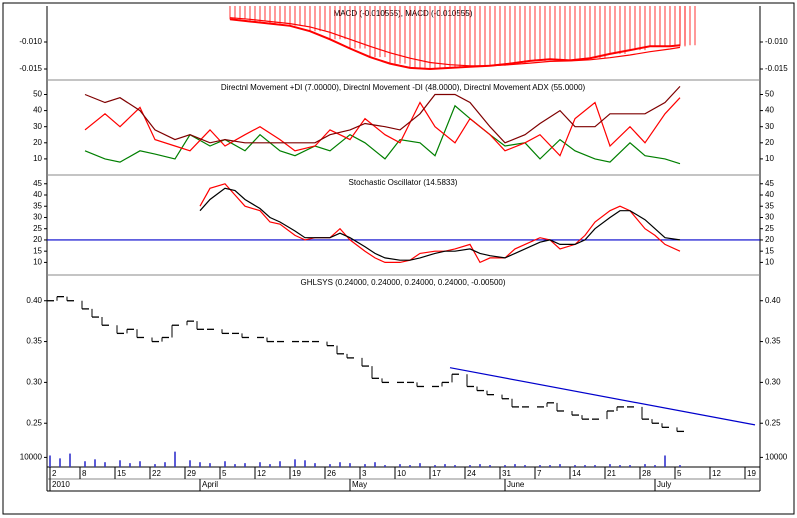 This screenshot has width=797, height=518. I want to click on y-tick-label: 0.30, so click(34, 382).